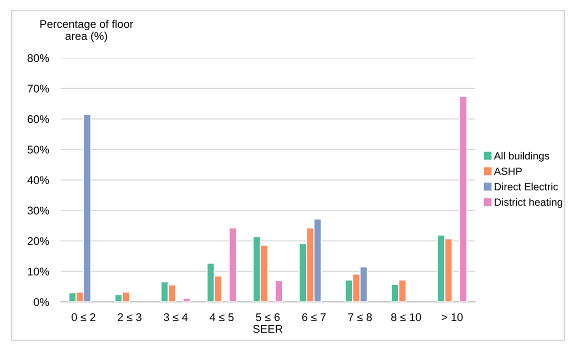  Describe the element at coordinates (314, 317) in the screenshot. I see `x-tick-label: 6 ≤ 7` at that location.